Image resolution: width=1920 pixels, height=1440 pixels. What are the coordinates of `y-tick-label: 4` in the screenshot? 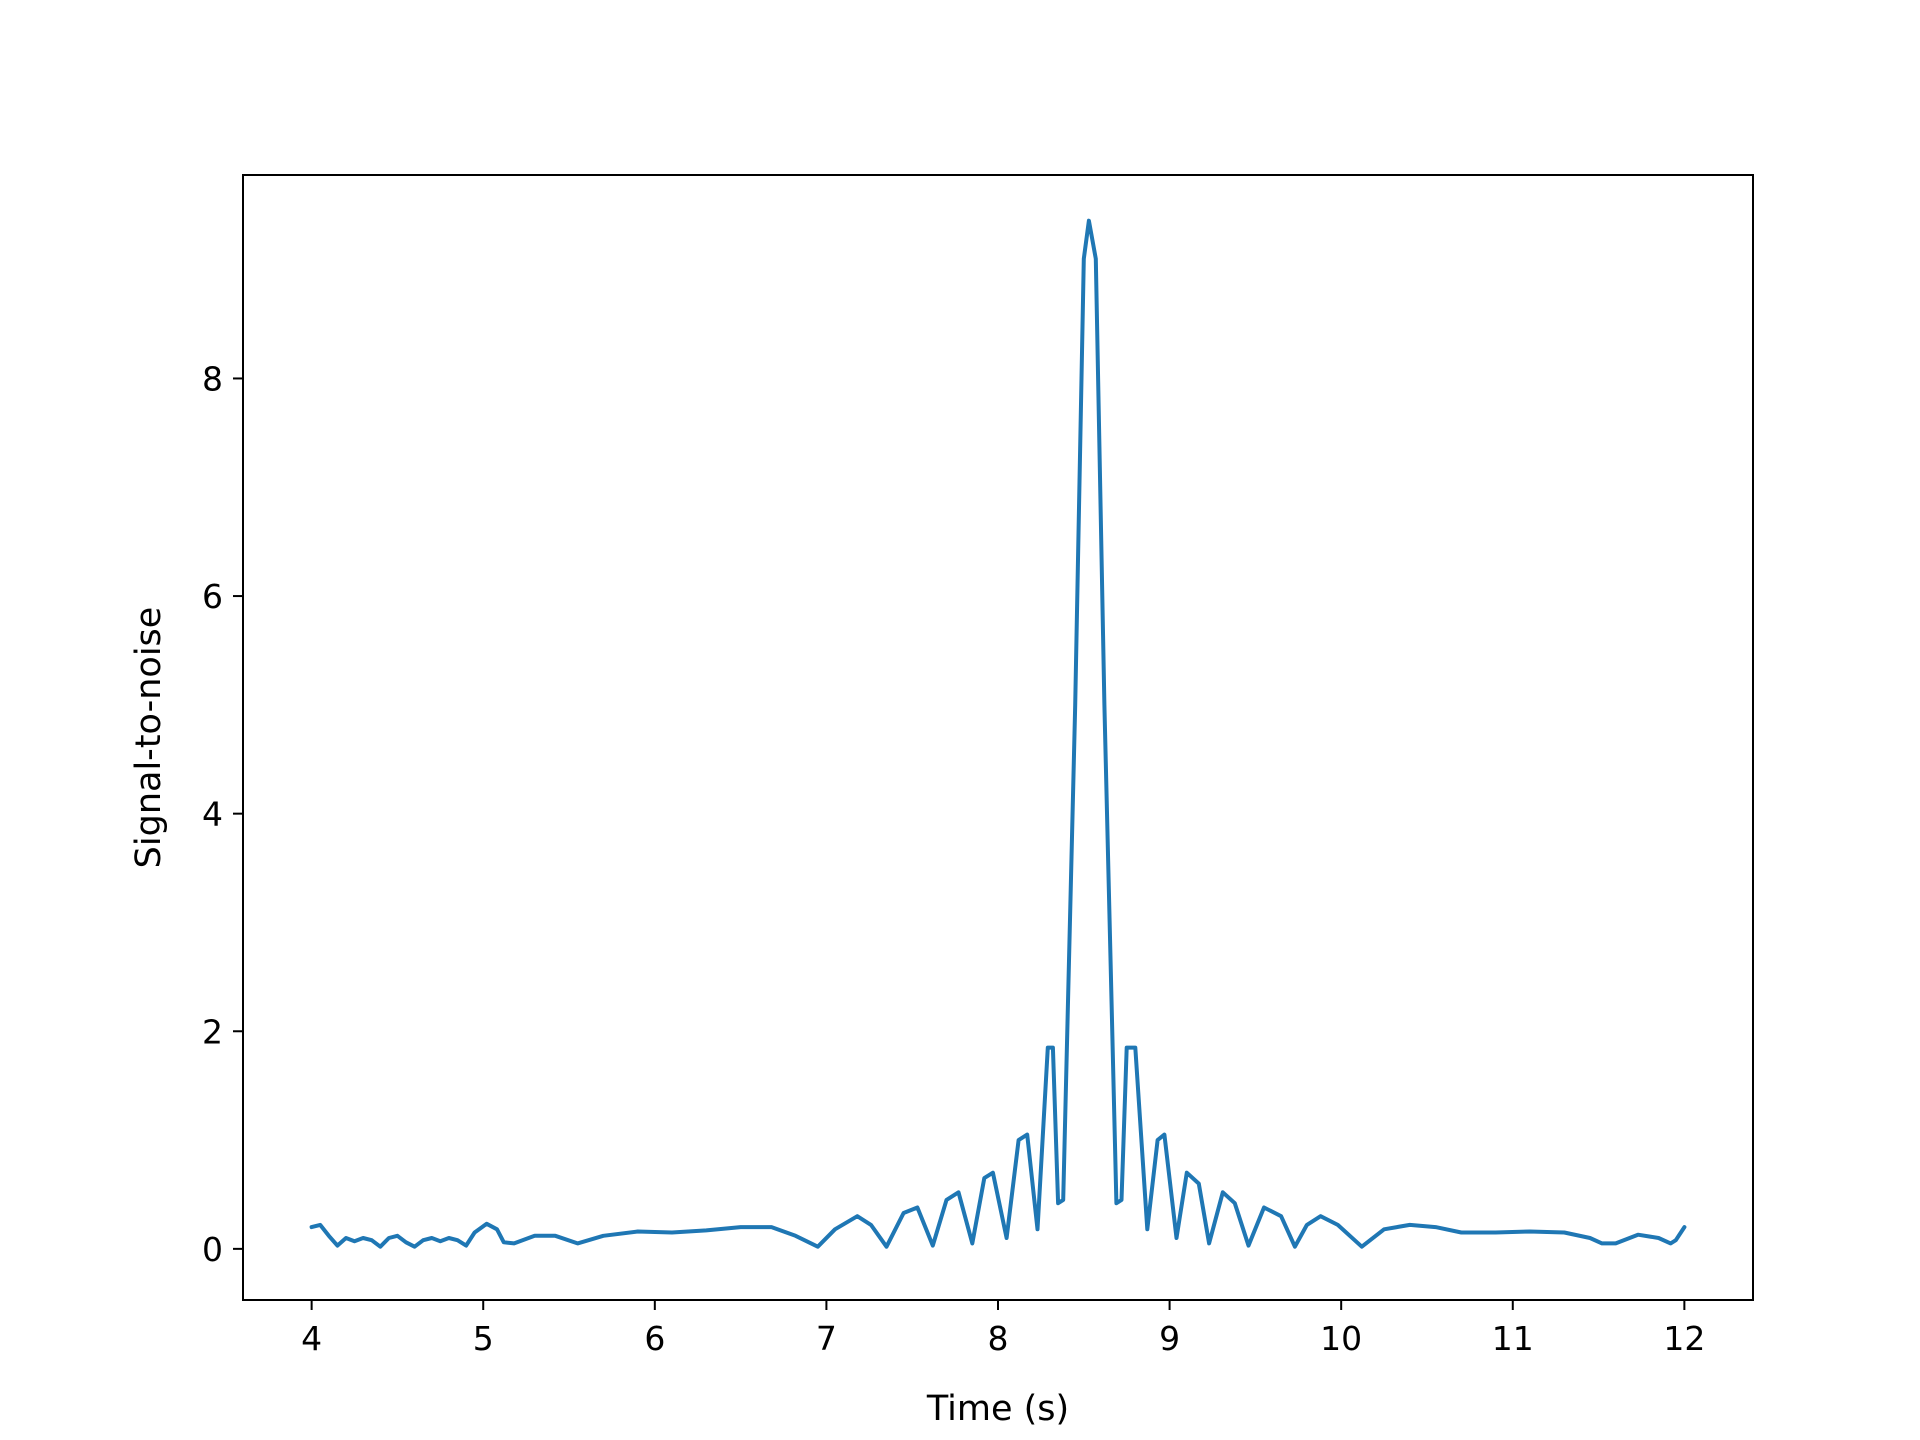 It's located at (212, 814).